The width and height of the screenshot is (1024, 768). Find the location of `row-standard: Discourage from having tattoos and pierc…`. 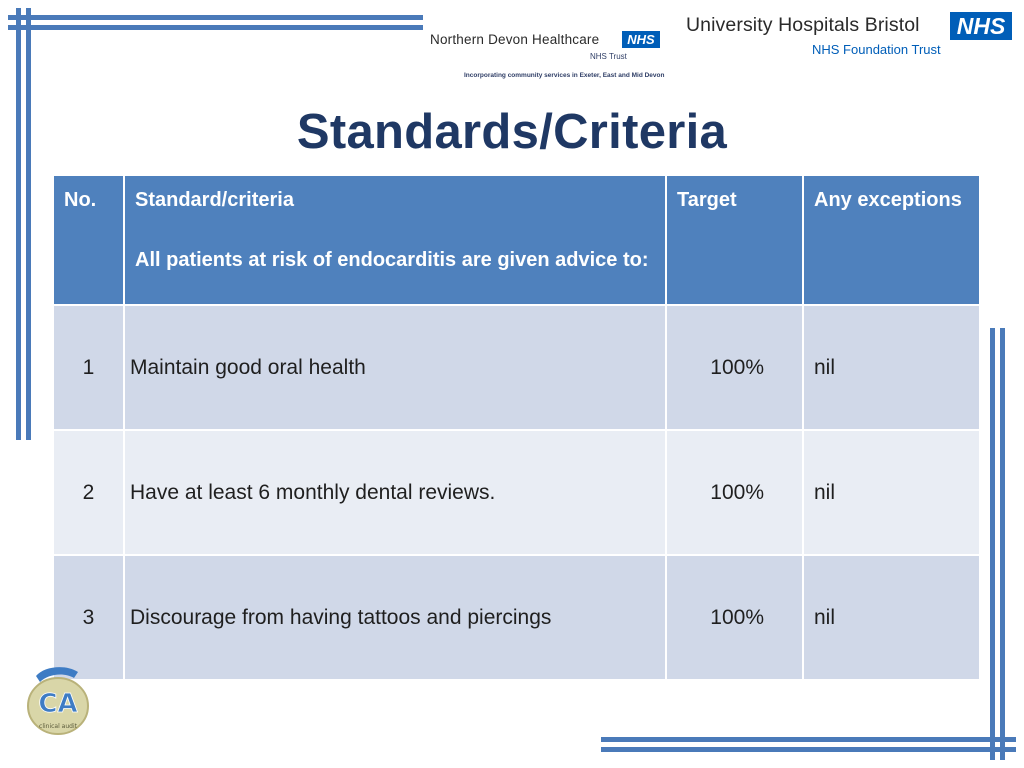

row-standard: Discourage from having tattoos and pierc… is located at coordinates (395, 617).